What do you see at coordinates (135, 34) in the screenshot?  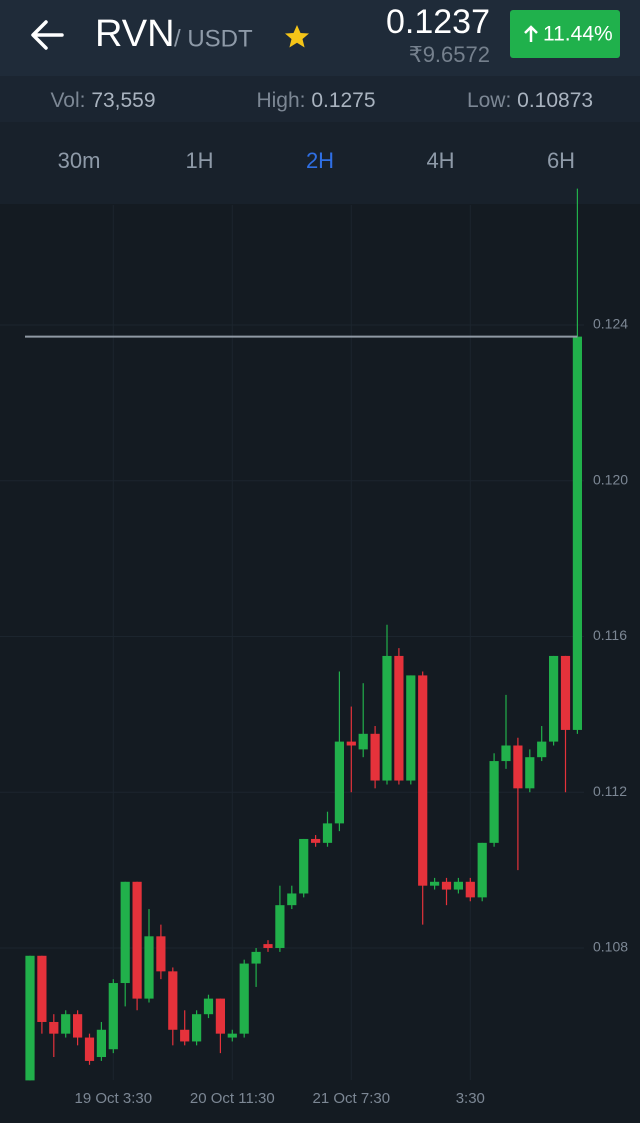 I see `base-symbol: RVN` at bounding box center [135, 34].